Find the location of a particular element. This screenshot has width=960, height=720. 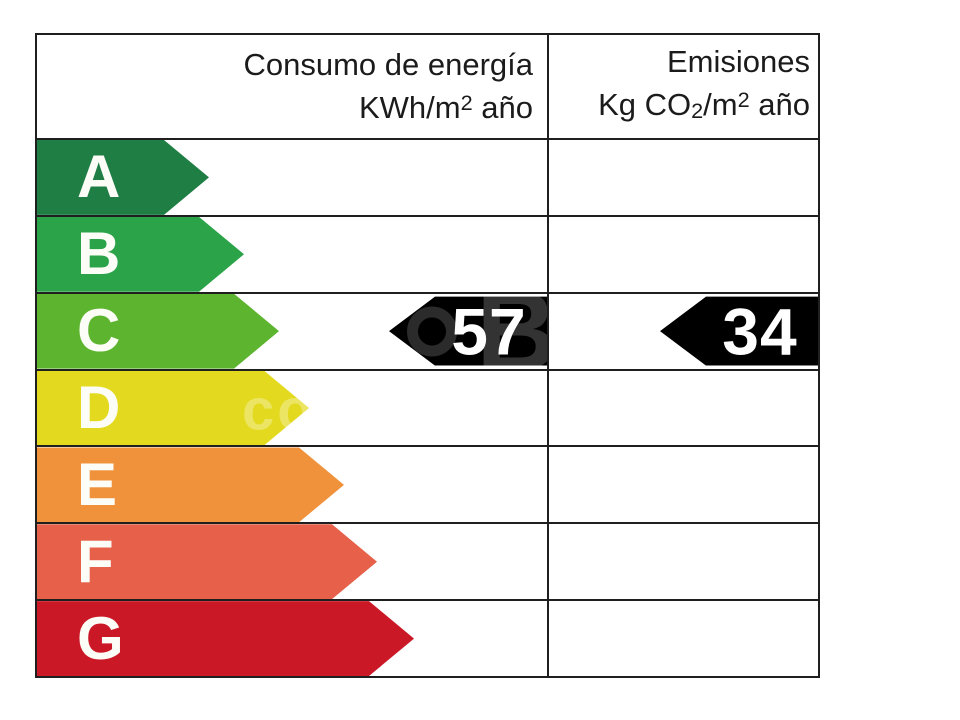

consumption-value-arrow: B 57 is located at coordinates (468, 331).